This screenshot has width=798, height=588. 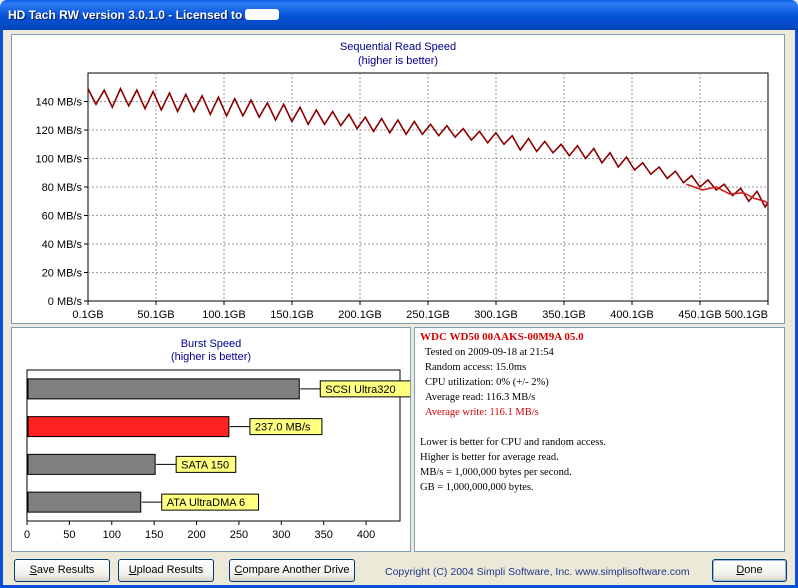 I want to click on y-tick-label: 0 MB/s, so click(x=65, y=302).